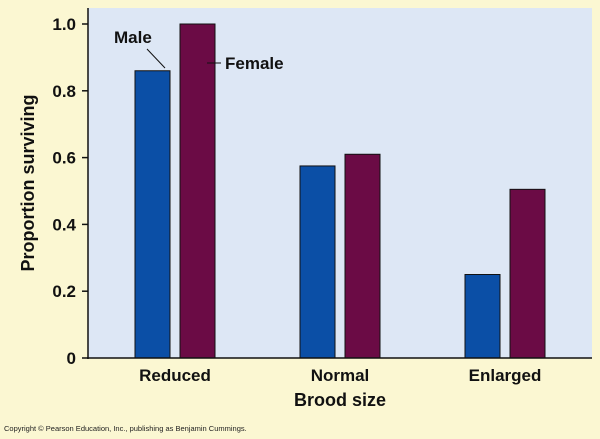  Describe the element at coordinates (64, 224) in the screenshot. I see `y-tick-label: 0.4` at that location.